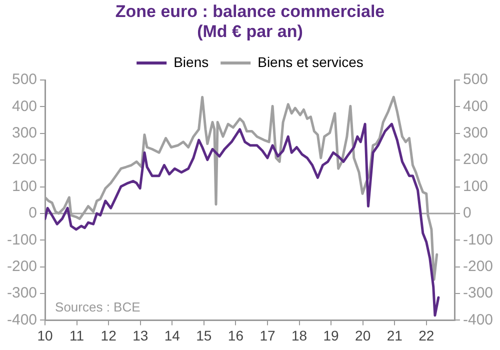 This screenshot has height=350, width=500. I want to click on y2-tick-label: -200, so click(478, 266).